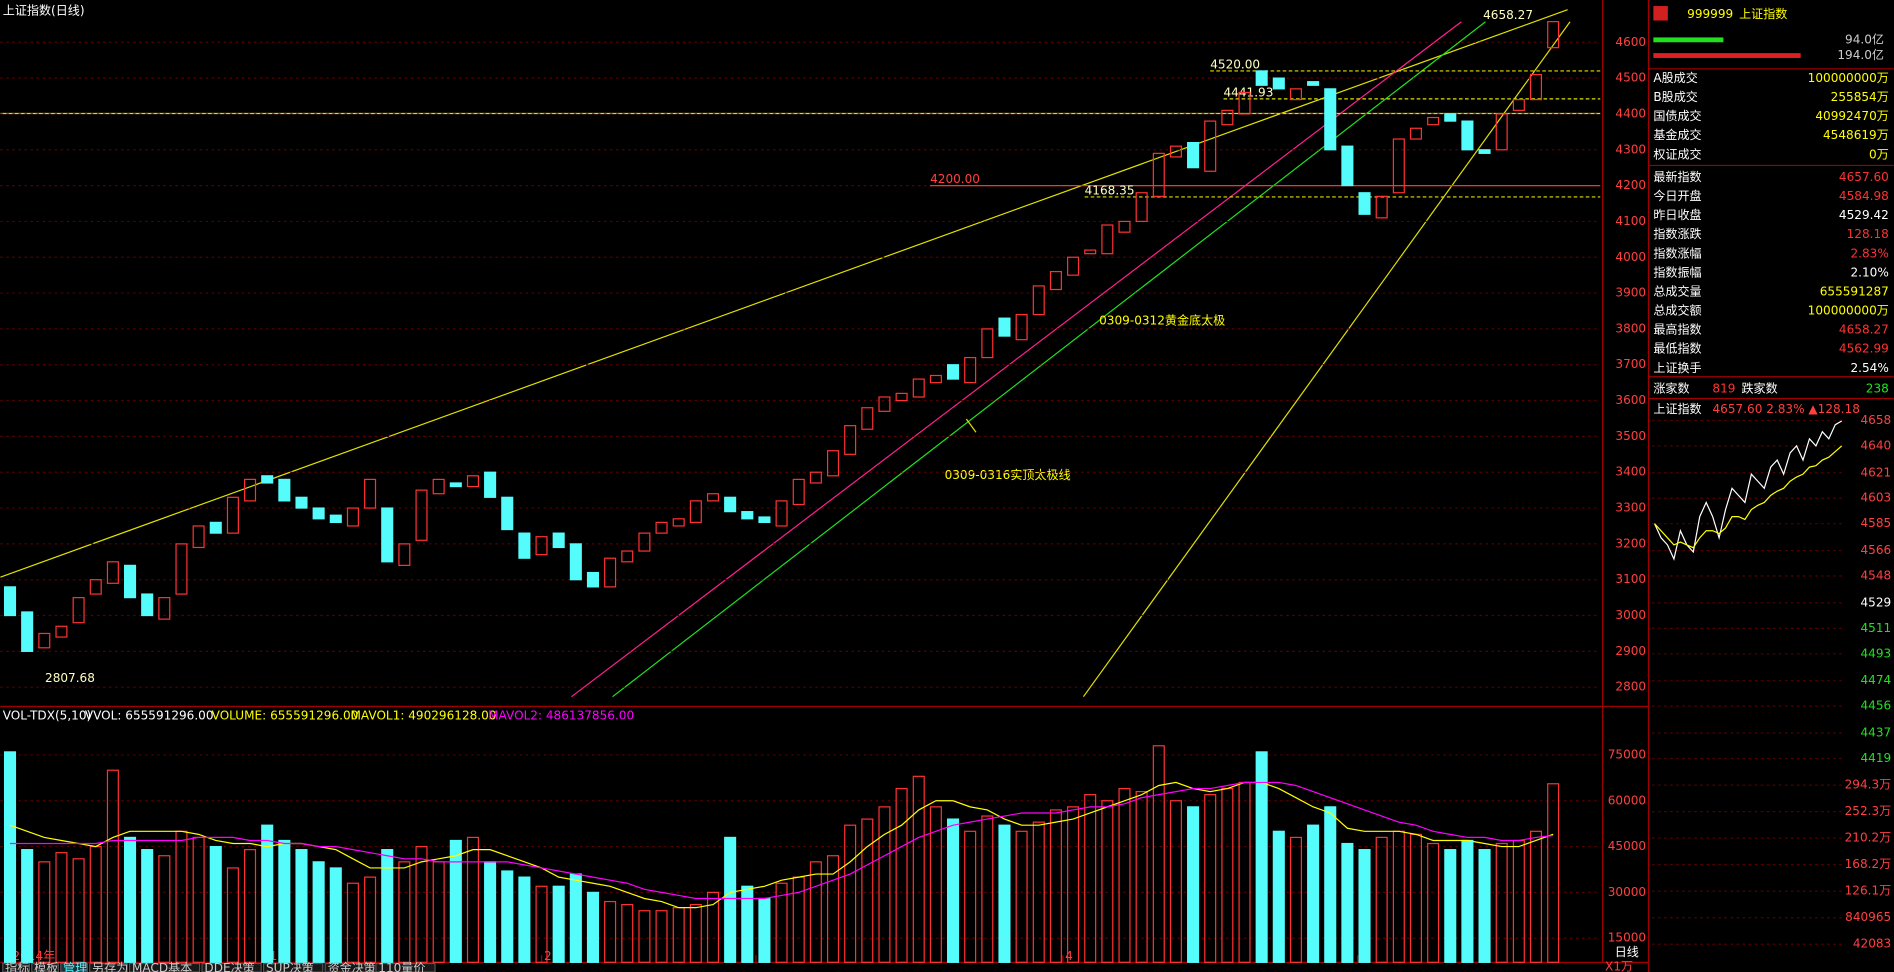  Describe the element at coordinates (1630, 364) in the screenshot. I see `y-tick-label: 3700` at that location.